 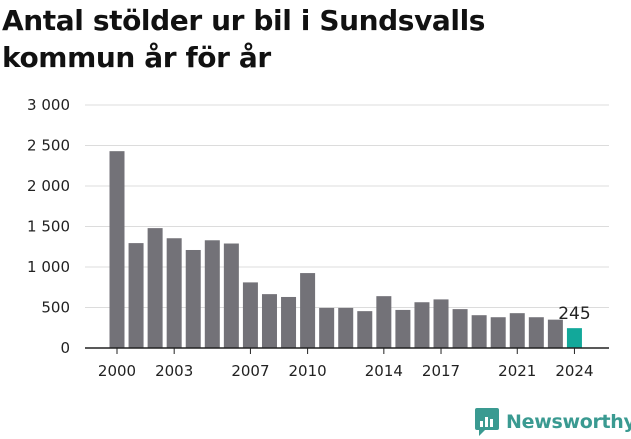 What do you see at coordinates (441, 371) in the screenshot?
I see `x-tick-label: 2017` at bounding box center [441, 371].